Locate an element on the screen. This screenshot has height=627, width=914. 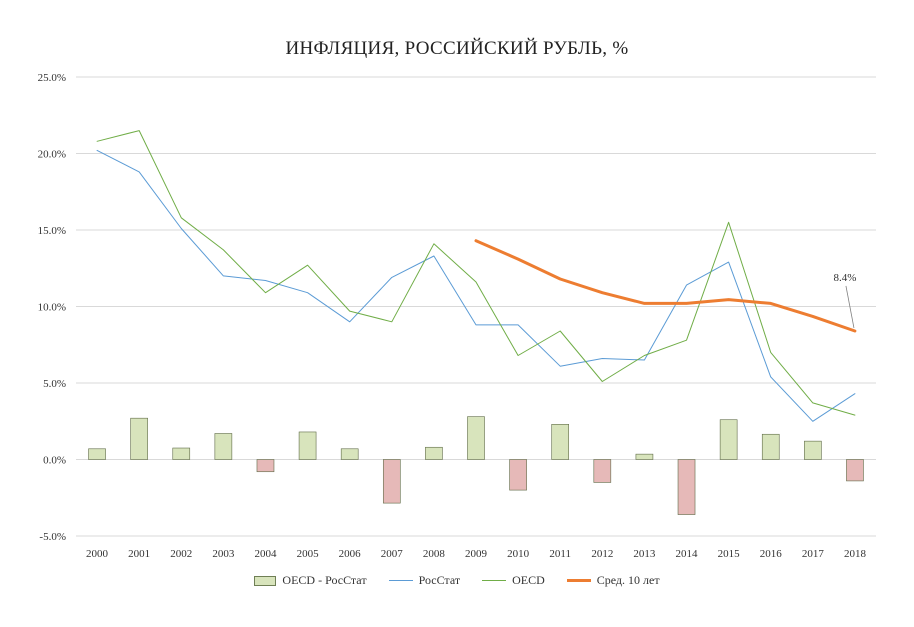
annotation-leader is located at coordinates (850, 307).